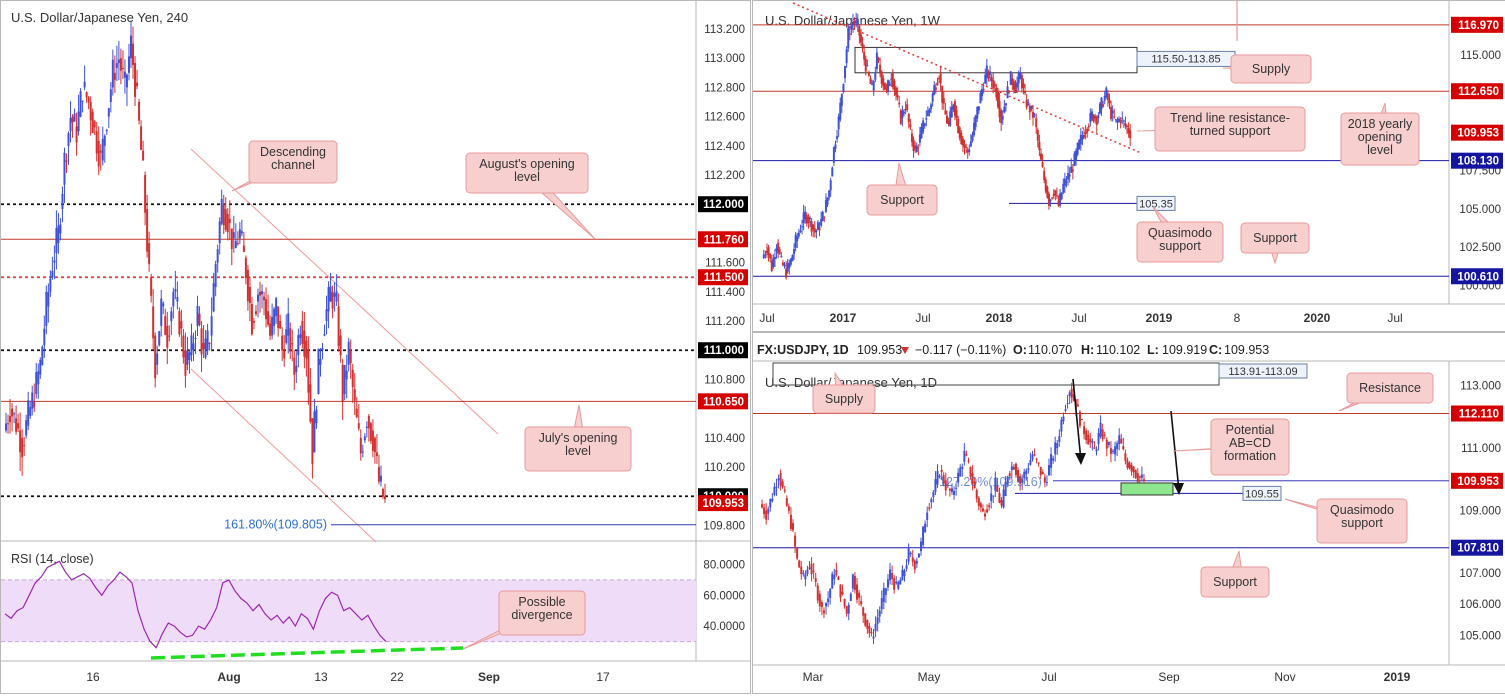  I want to click on weekly-105-label: 105.35, so click(1156, 204).